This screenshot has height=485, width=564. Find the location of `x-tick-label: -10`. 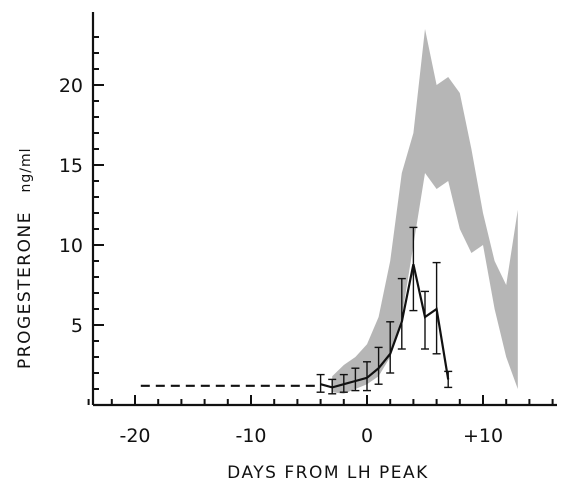

x-tick-label: -10 is located at coordinates (250, 436).